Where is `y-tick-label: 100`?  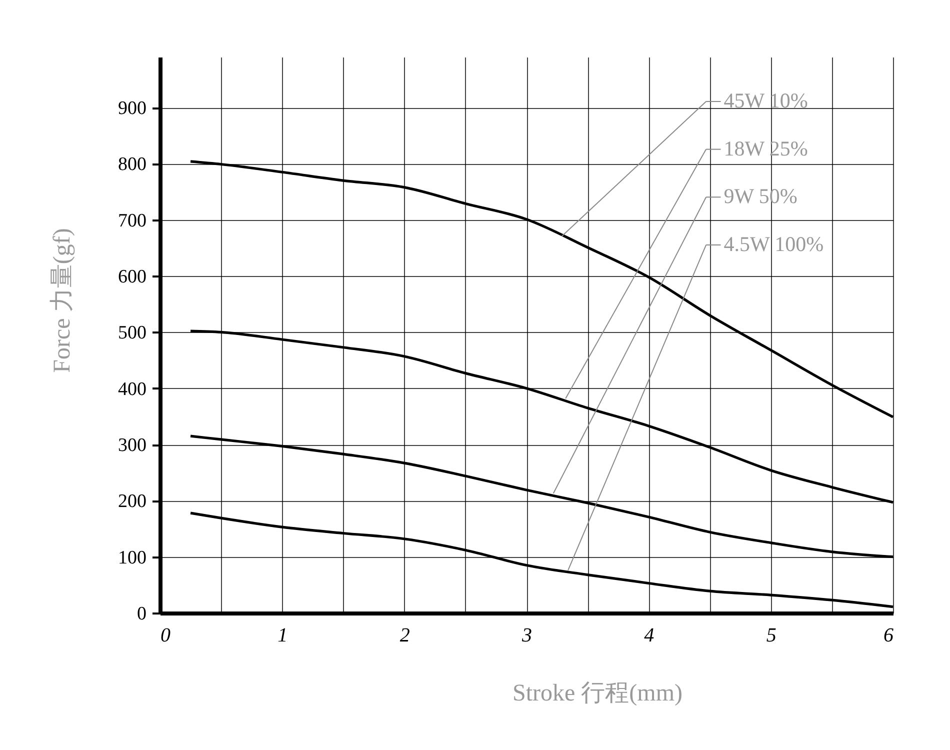 y-tick-label: 100 is located at coordinates (132, 557).